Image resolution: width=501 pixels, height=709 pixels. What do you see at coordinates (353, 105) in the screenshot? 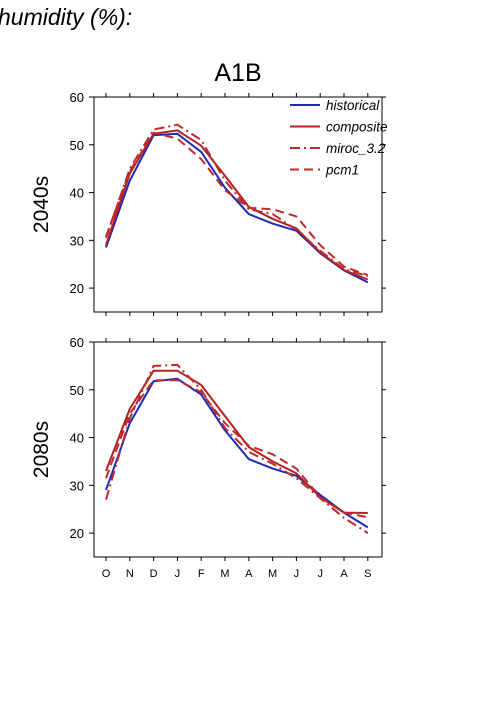
I see `legend-label: historical` at bounding box center [353, 105].